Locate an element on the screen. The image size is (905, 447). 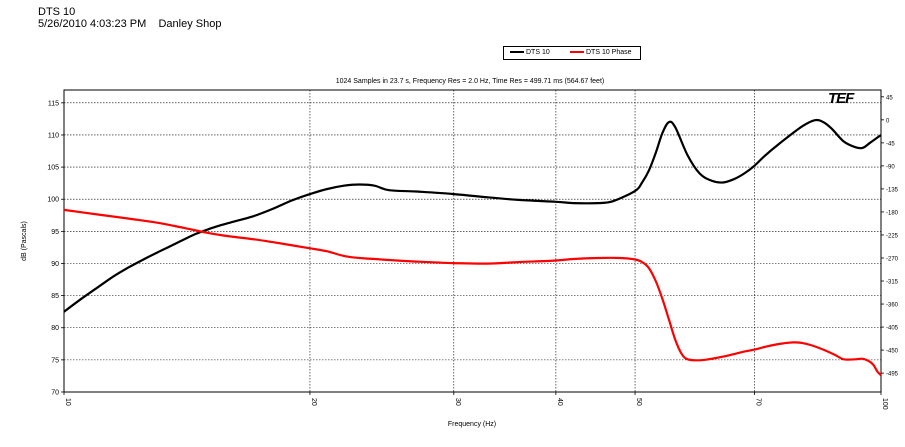
y-tick-label: 115 is located at coordinates (53, 103).